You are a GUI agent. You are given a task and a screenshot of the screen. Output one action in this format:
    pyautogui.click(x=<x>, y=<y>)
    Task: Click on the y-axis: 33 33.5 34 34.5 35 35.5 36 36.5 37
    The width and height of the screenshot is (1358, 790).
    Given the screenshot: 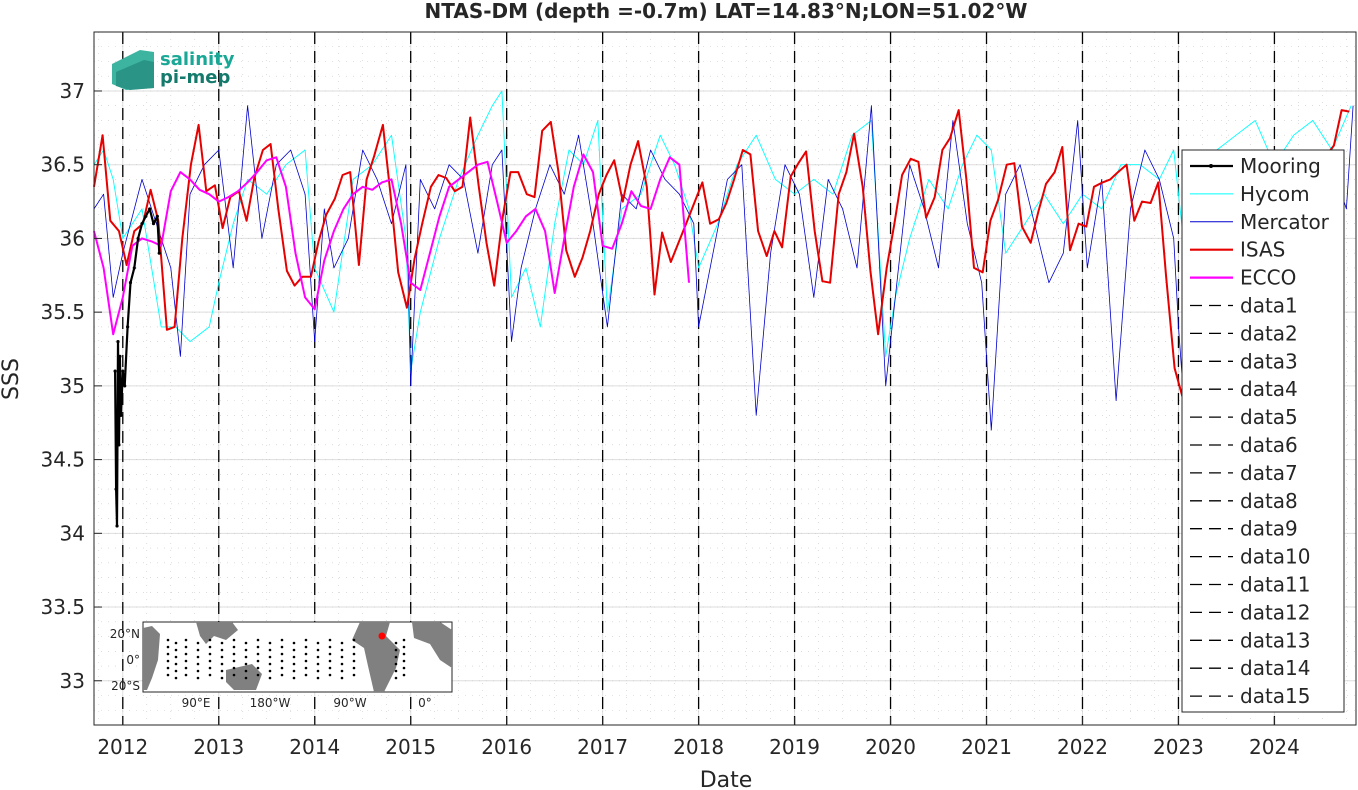 What is the action you would take?
    pyautogui.click(x=71, y=386)
    